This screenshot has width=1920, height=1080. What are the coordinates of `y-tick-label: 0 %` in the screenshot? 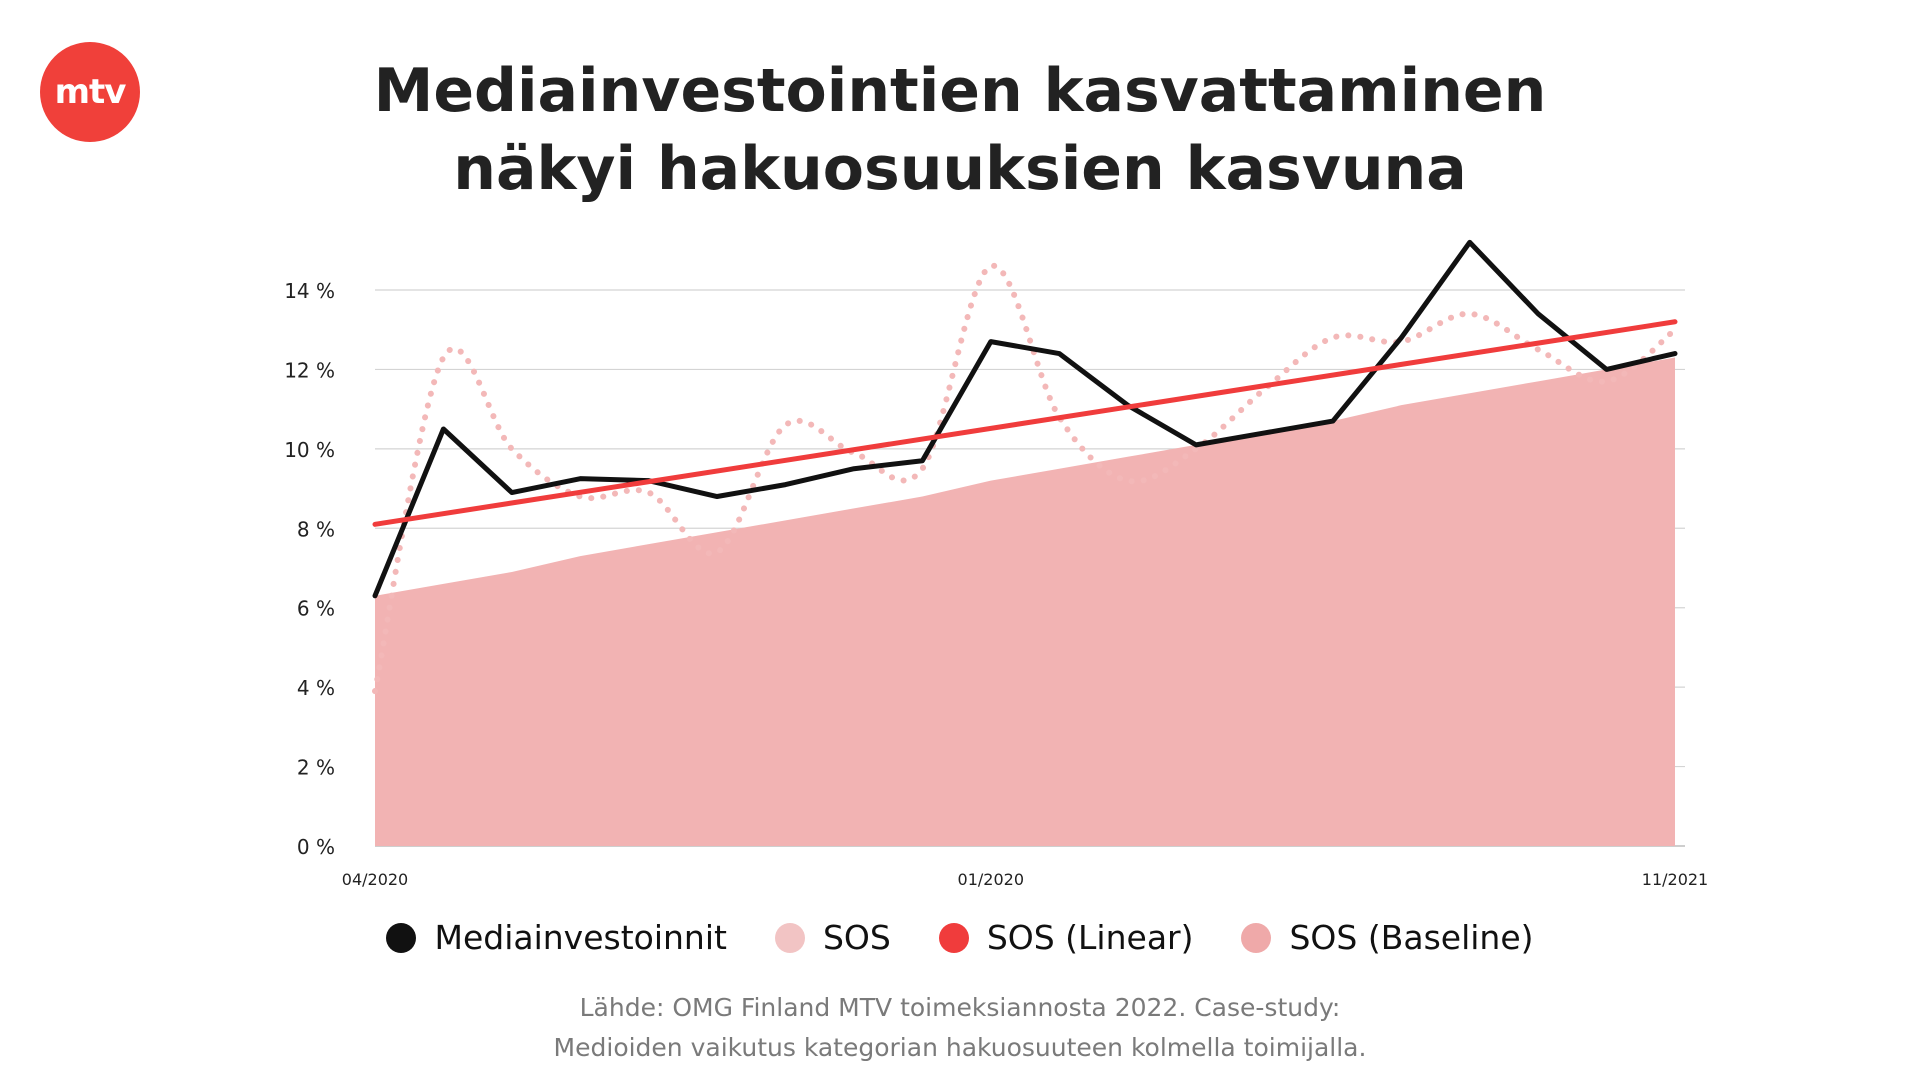 It's located at (316, 847).